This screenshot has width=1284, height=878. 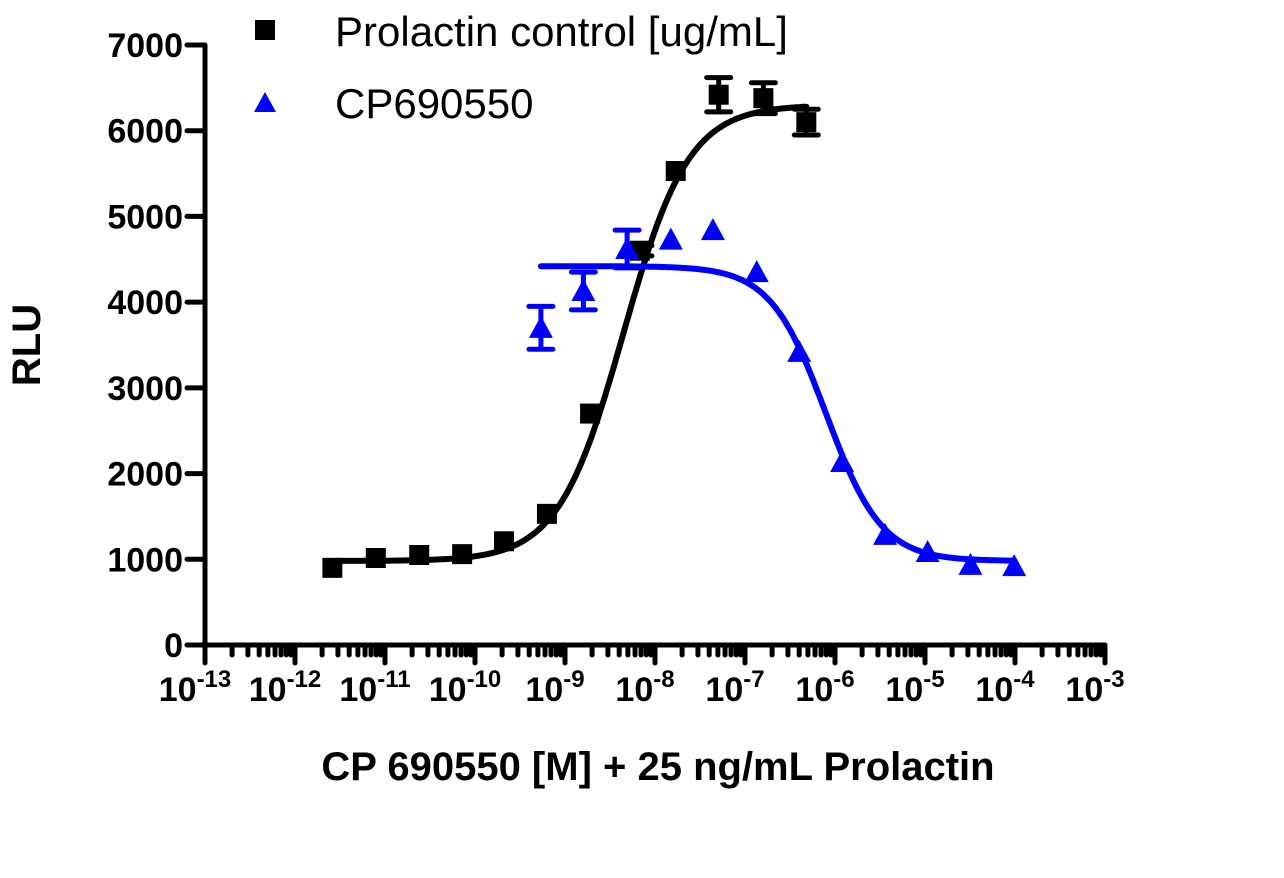 I want to click on x-tick-label: 10⁻¹⁰, so click(x=465, y=687).